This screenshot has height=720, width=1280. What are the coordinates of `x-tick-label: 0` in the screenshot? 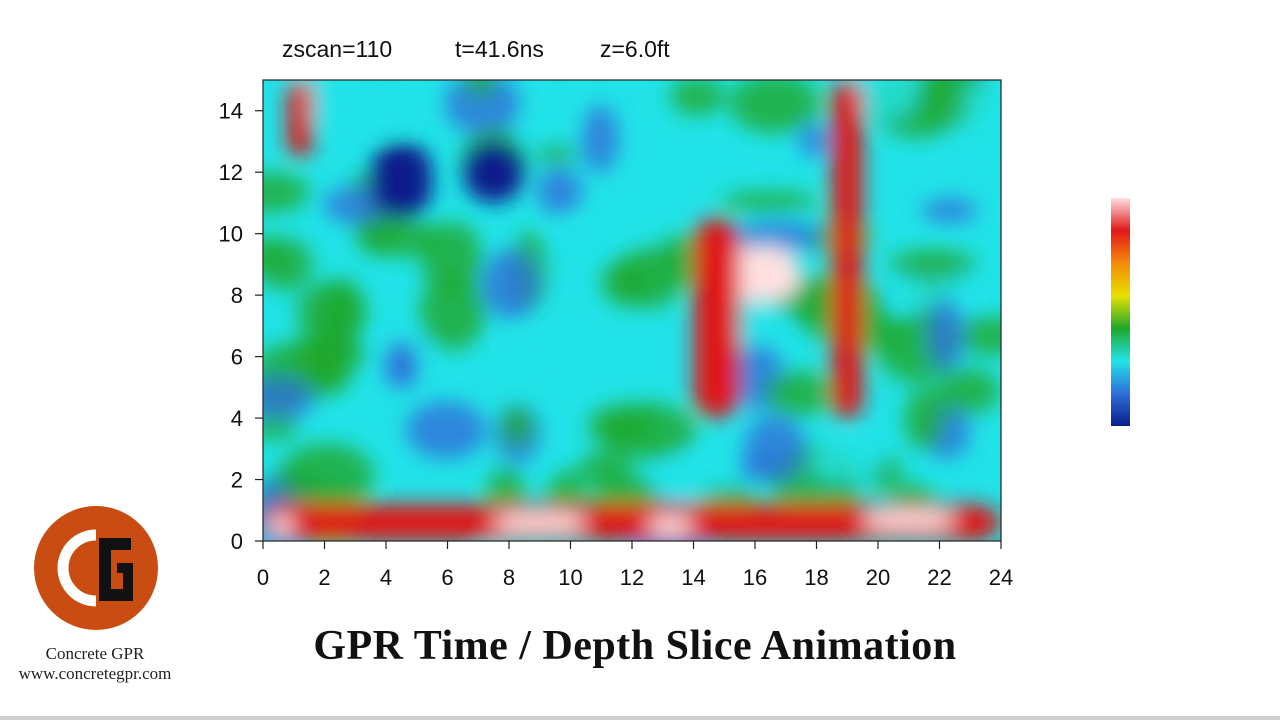 It's located at (263, 577).